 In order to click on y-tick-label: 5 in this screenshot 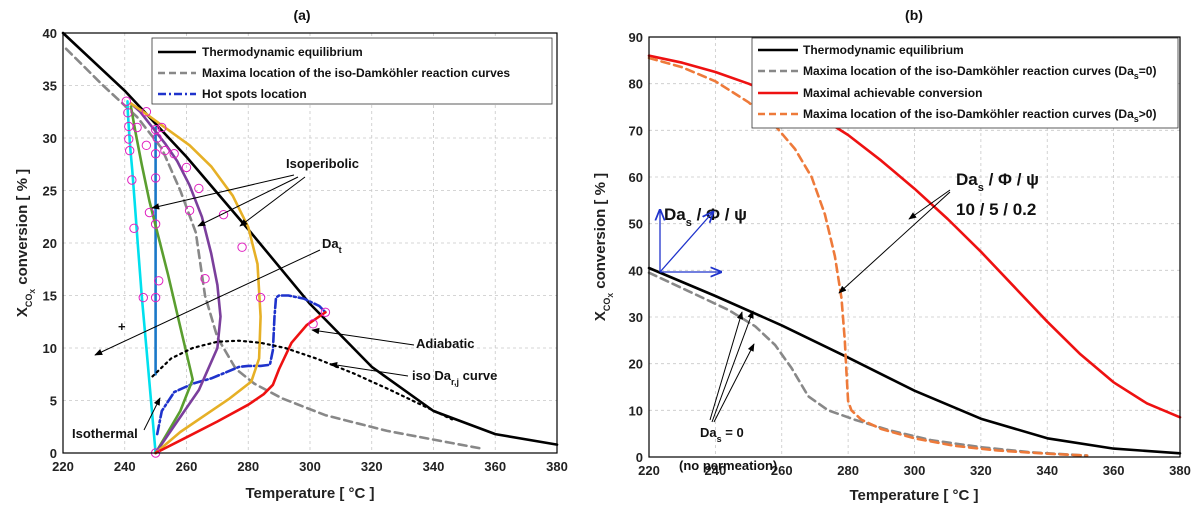, I will do `click(53, 401)`.